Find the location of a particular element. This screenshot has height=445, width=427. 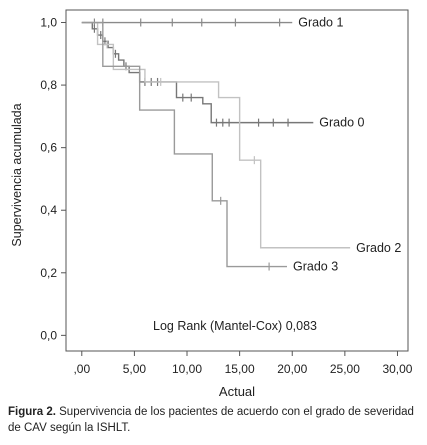

x-tick-label: 5,00 is located at coordinates (135, 369).